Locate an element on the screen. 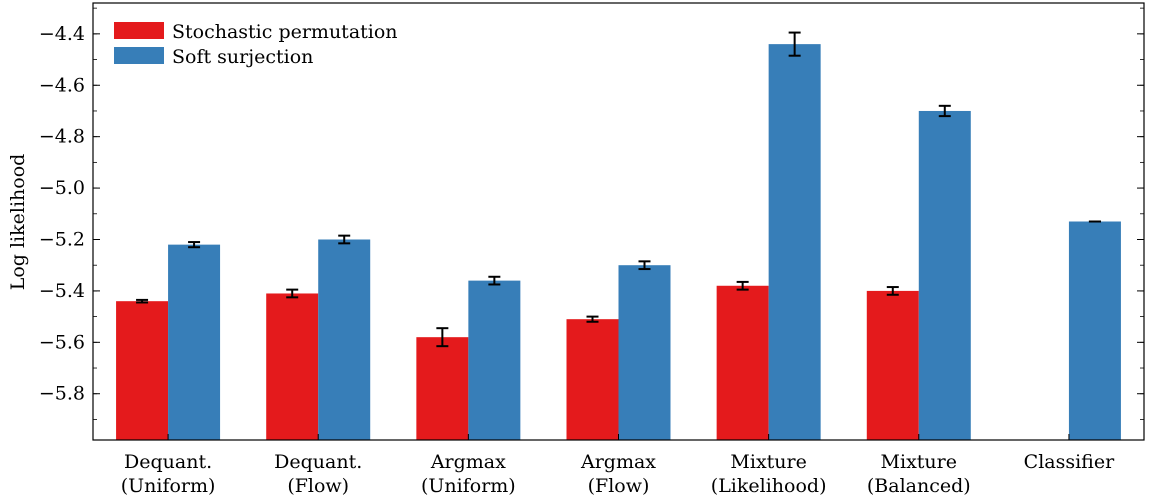 Image resolution: width=1154 pixels, height=500 pixels. y-axis-label: Log likelihood is located at coordinates (18, 222).